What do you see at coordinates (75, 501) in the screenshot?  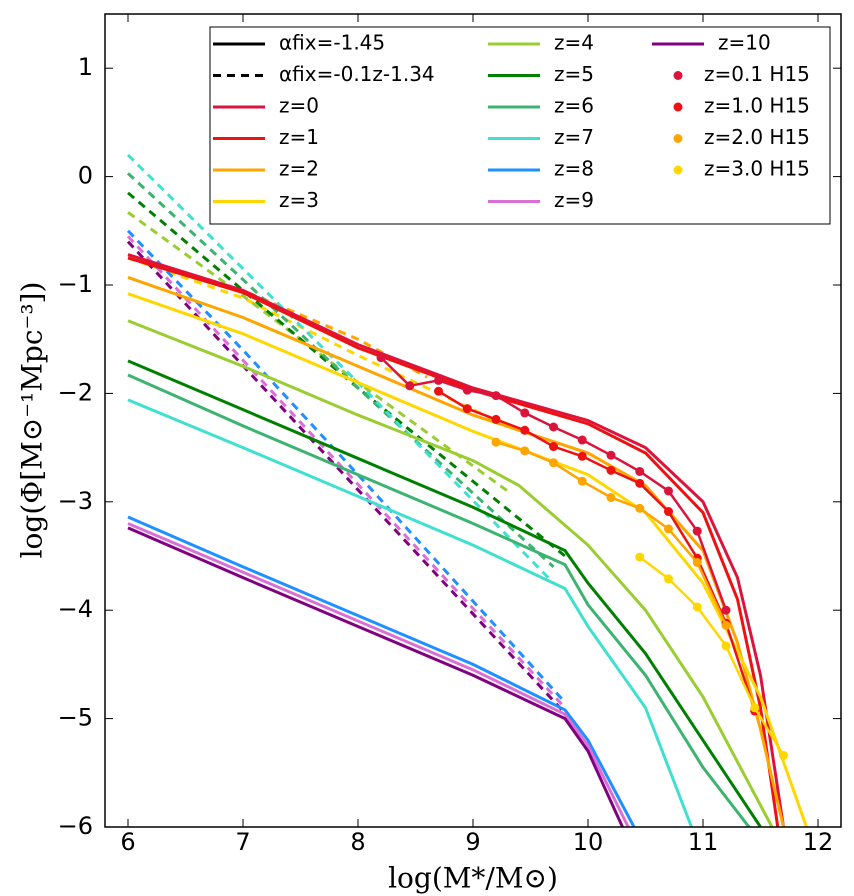 I see `y-tick-label: −3` at bounding box center [75, 501].